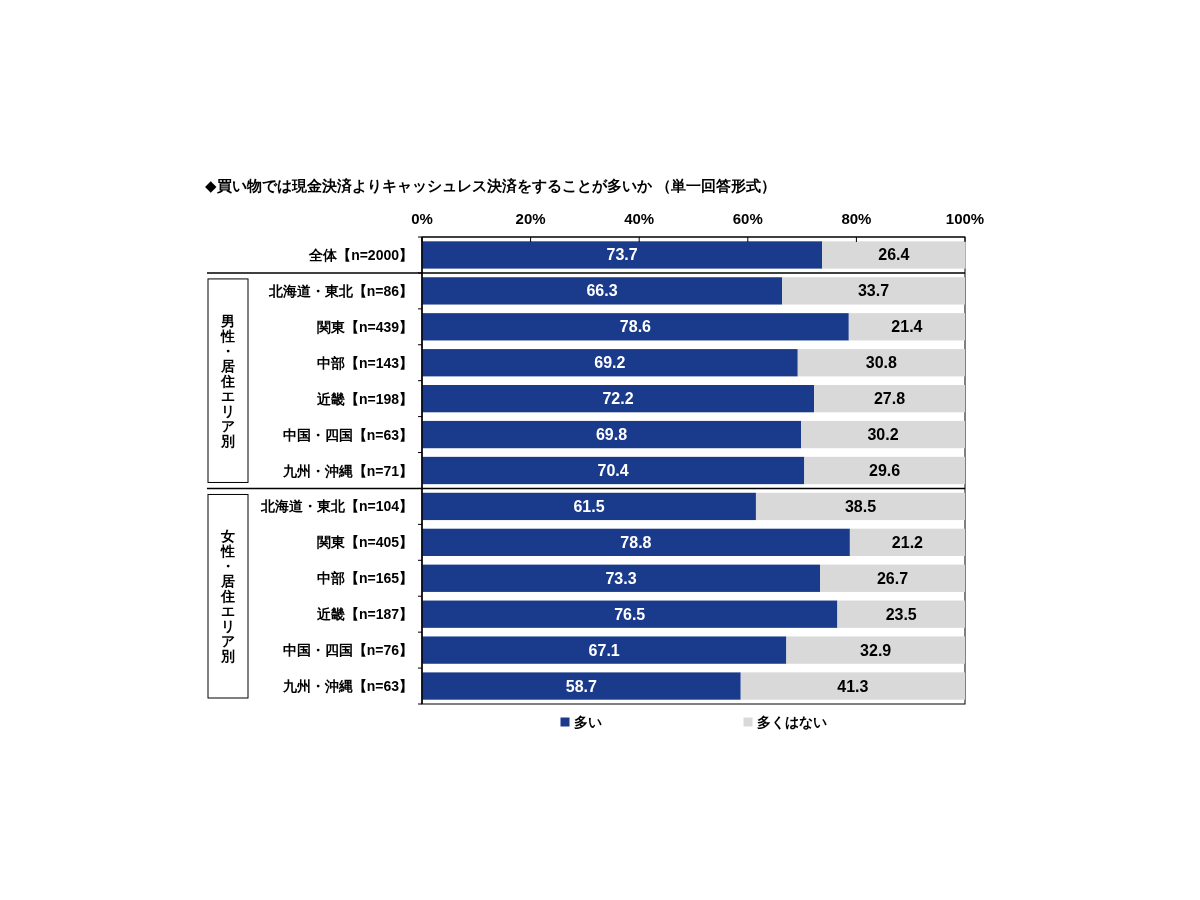 Image resolution: width=1200 pixels, height=900 pixels. Describe the element at coordinates (336, 506) in the screenshot. I see `y-tick-label: 北海道・東北【n=104】` at that location.